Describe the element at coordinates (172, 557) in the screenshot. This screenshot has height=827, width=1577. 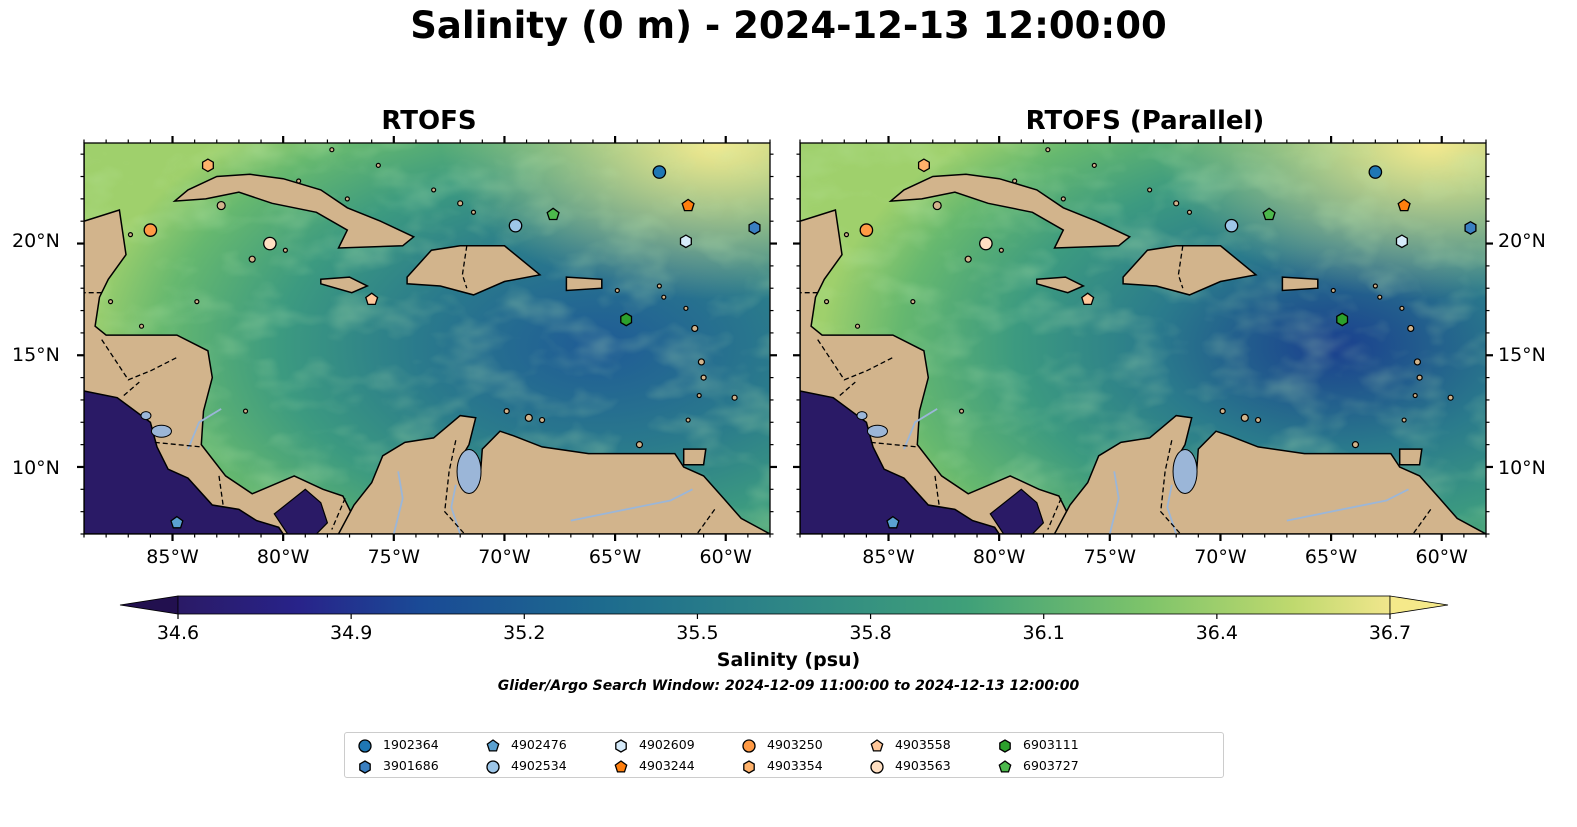
I see `x-tick-85w-left: 85°W` at that location.